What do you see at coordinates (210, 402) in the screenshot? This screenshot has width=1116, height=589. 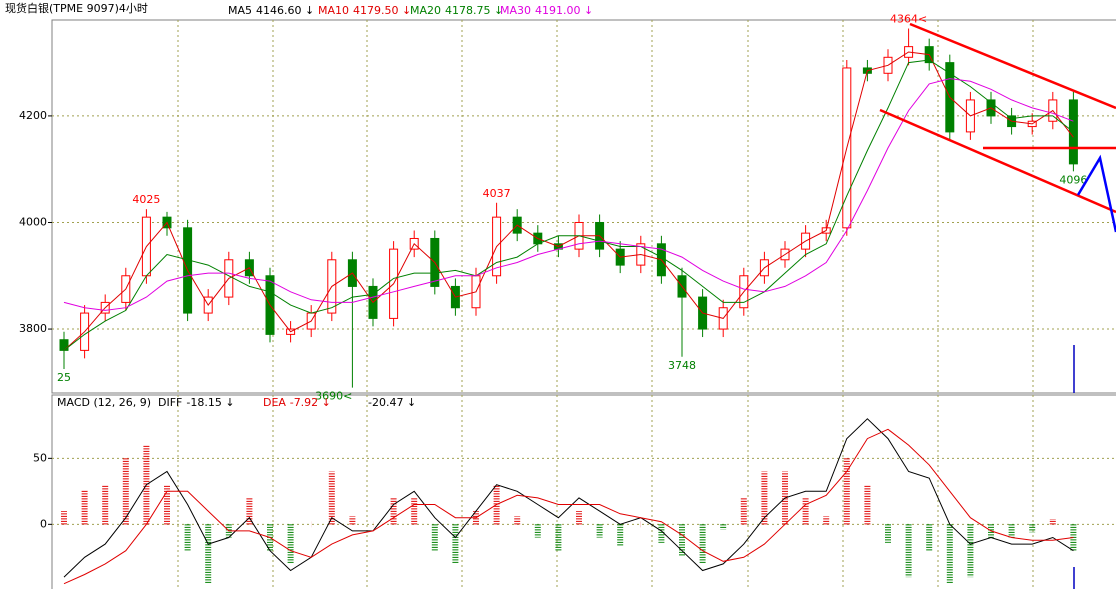 I see `legend-reading: -18.15 ↓` at bounding box center [210, 402].